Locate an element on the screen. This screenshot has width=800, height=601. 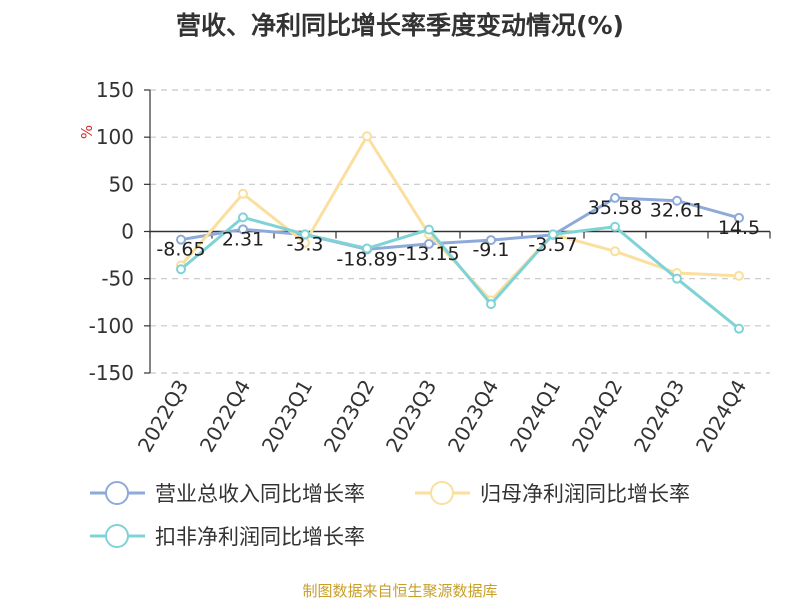
y-tick-label: -150 is located at coordinates (111, 373).